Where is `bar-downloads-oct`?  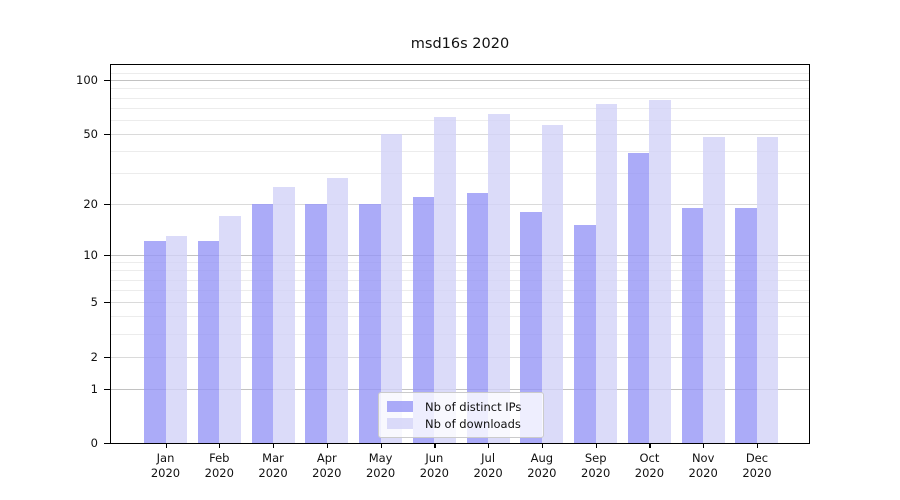 bar-downloads-oct is located at coordinates (660, 271).